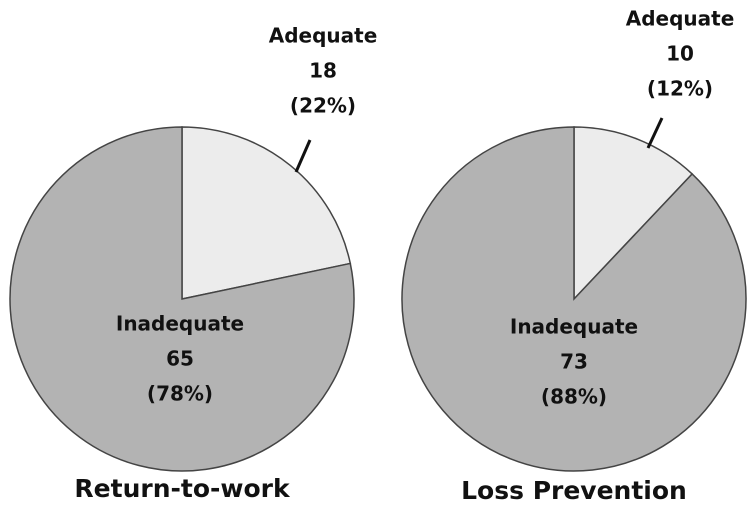 This screenshot has height=510, width=747. What do you see at coordinates (574, 362) in the screenshot?
I see `value-label: 73` at bounding box center [574, 362].